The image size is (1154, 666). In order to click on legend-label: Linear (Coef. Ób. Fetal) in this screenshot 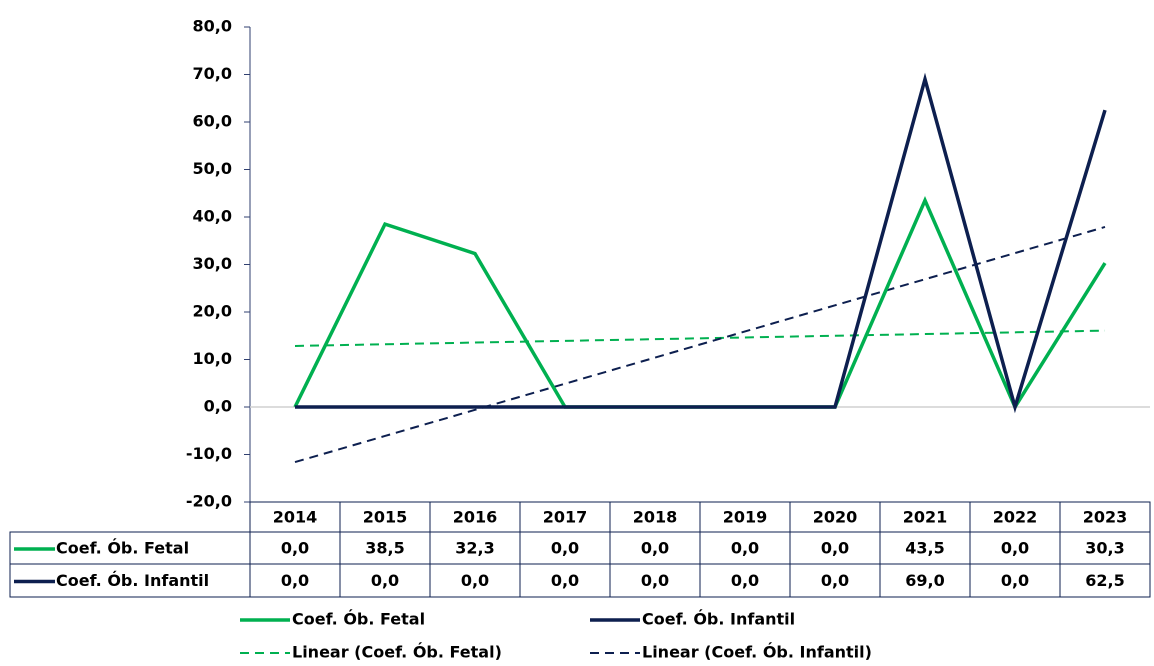, I will do `click(397, 652)`.